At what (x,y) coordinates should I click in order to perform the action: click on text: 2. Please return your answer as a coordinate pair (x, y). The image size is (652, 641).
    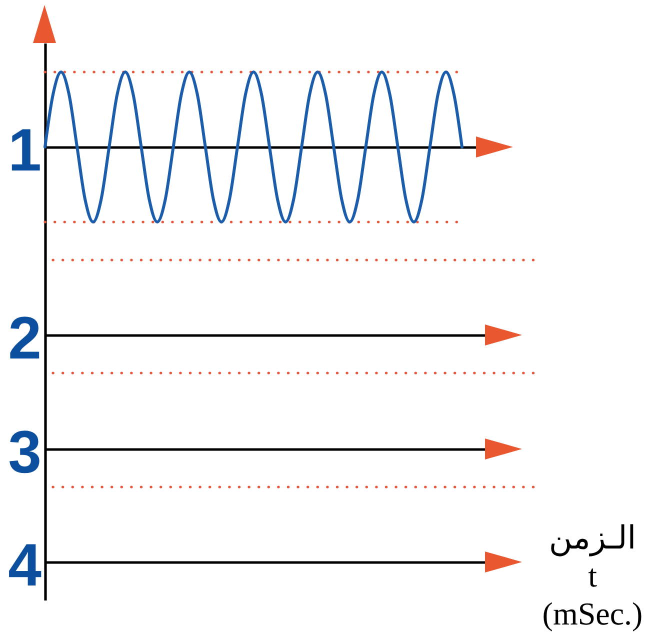
    Looking at the image, I should click on (25, 338).